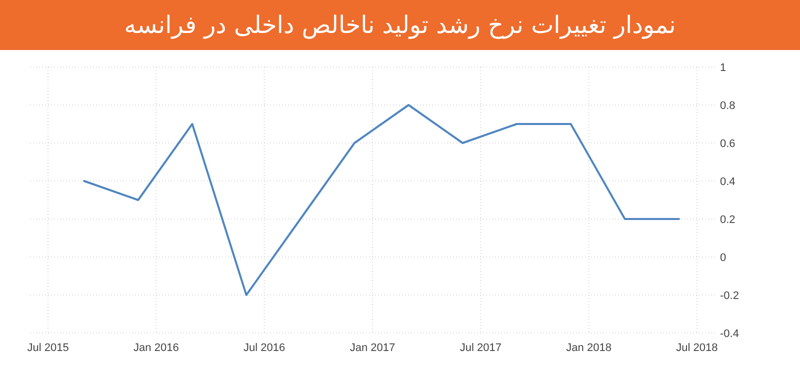  Describe the element at coordinates (728, 106) in the screenshot. I see `y-tick-label: 0.8` at that location.